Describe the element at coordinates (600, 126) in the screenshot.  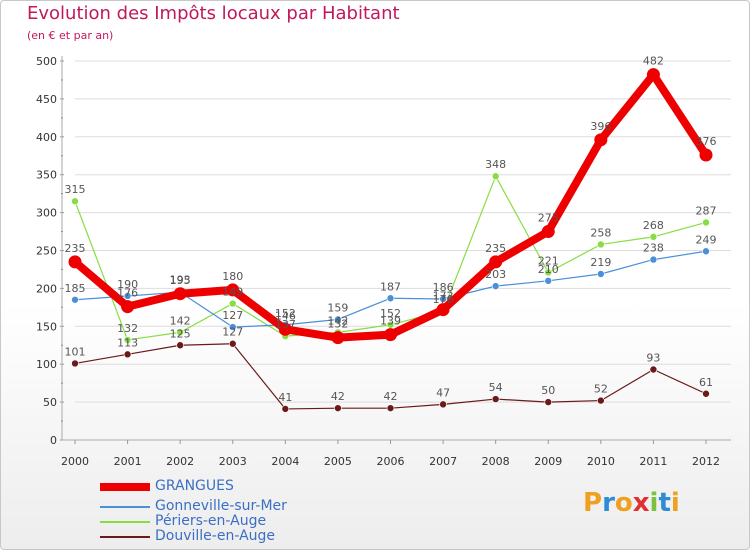
I see `data-label-grangues: 396` at that location.